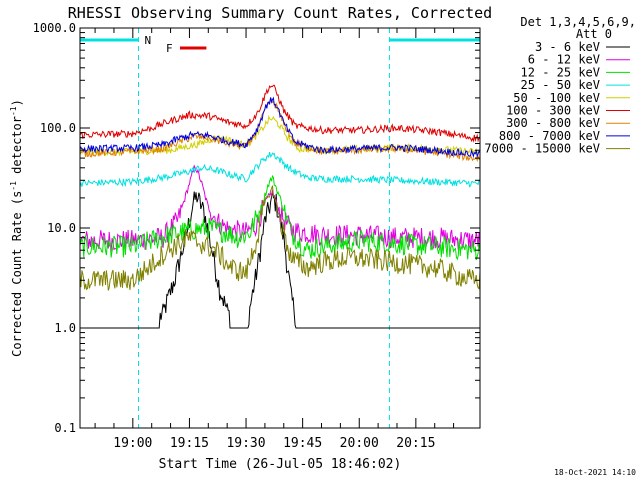  I want to click on x-tick-label-2: 19:15, so click(189, 443).